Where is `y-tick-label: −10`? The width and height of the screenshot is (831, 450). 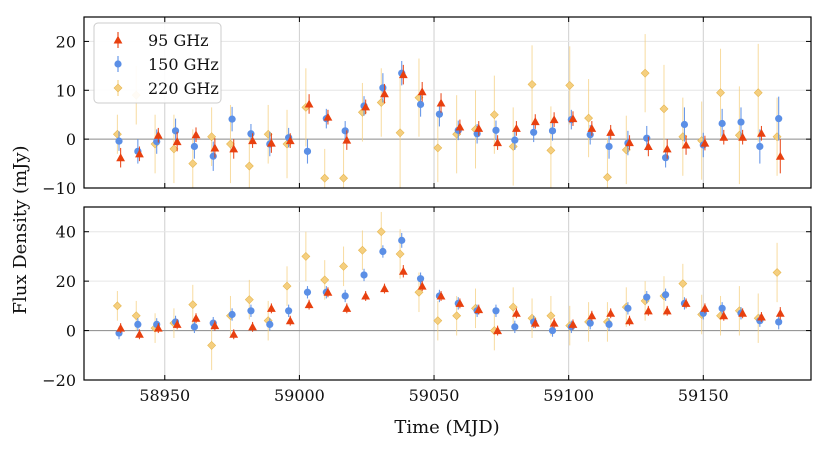 y-tick-label: −10 is located at coordinates (59, 188).